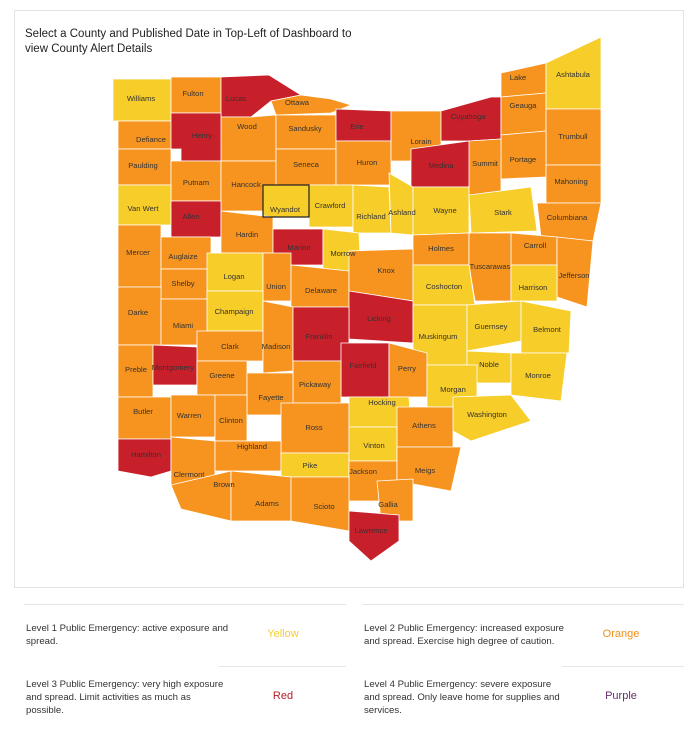 The width and height of the screenshot is (699, 737). Describe the element at coordinates (534, 283) in the screenshot. I see `county-harrison` at that location.